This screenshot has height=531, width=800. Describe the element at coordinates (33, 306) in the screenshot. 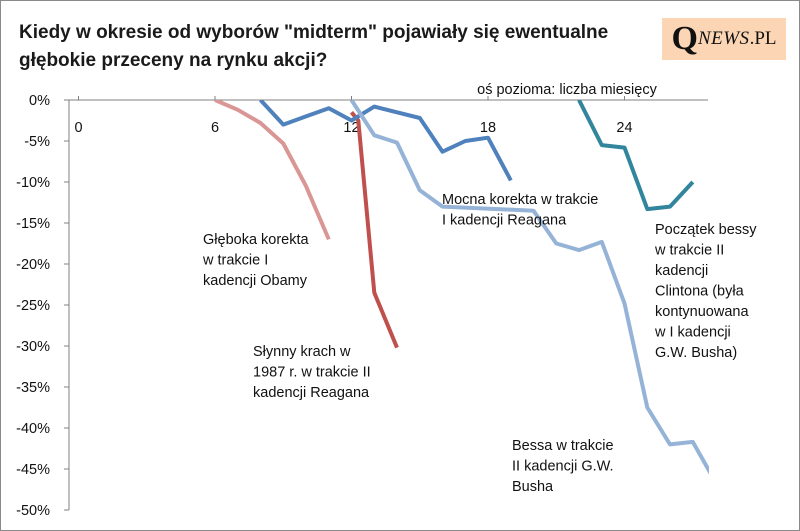

I see `y-tick-label: -25%` at that location.